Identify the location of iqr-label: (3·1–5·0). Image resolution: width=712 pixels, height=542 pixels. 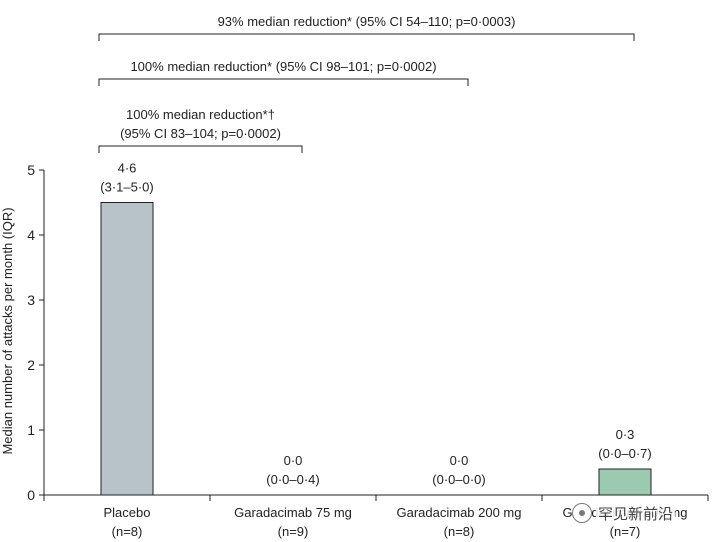
(126, 187).